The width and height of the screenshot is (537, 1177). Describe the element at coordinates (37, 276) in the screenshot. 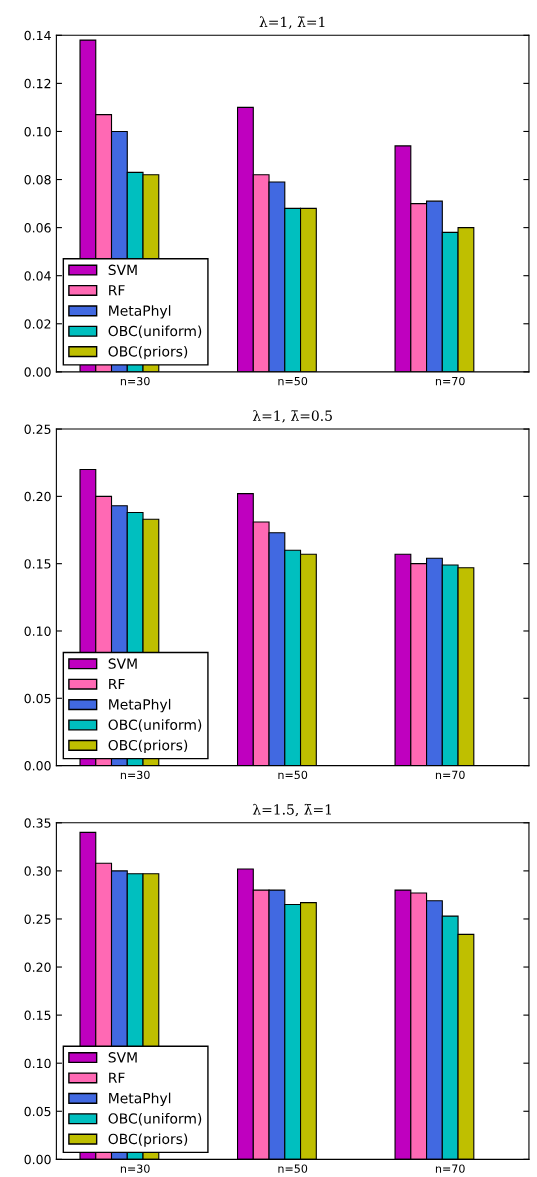

I see `y-tick-label: 0.04` at that location.